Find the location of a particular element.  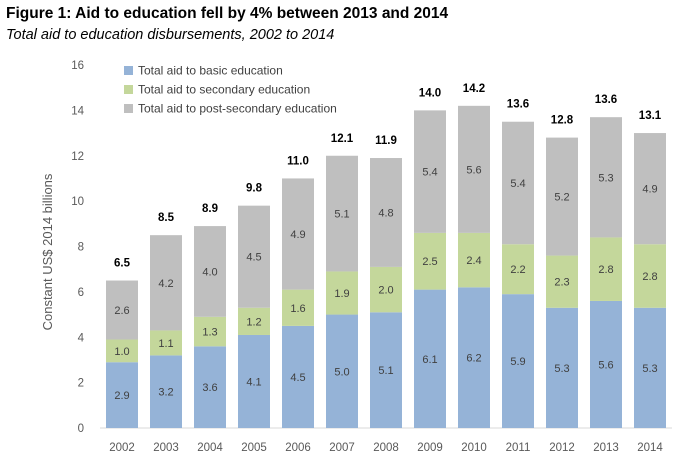

bar-value-label: 6.1 is located at coordinates (429, 360).